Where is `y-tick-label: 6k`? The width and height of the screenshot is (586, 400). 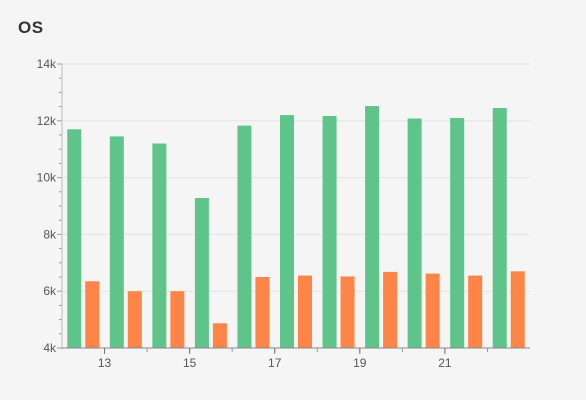
y-tick-label: 6k is located at coordinates (50, 291).